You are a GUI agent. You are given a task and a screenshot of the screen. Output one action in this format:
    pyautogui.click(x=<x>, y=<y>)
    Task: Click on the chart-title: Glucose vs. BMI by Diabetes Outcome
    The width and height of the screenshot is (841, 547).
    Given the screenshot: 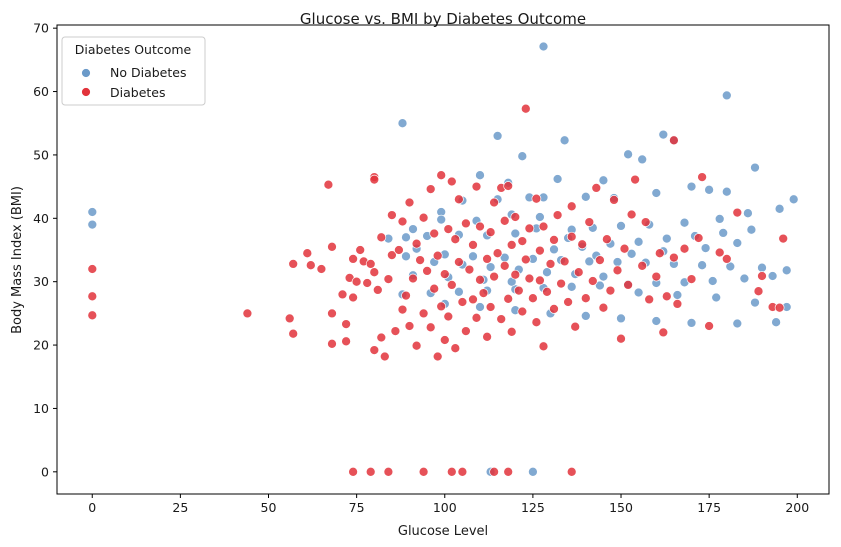 What is the action you would take?
    pyautogui.click(x=443, y=19)
    